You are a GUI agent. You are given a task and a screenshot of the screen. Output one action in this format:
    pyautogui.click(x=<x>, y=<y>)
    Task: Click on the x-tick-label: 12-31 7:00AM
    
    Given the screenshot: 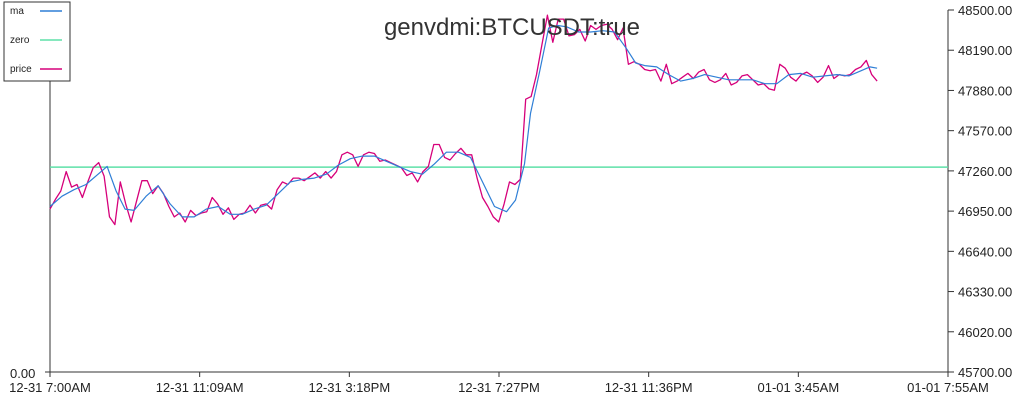 What is the action you would take?
    pyautogui.click(x=50, y=387)
    